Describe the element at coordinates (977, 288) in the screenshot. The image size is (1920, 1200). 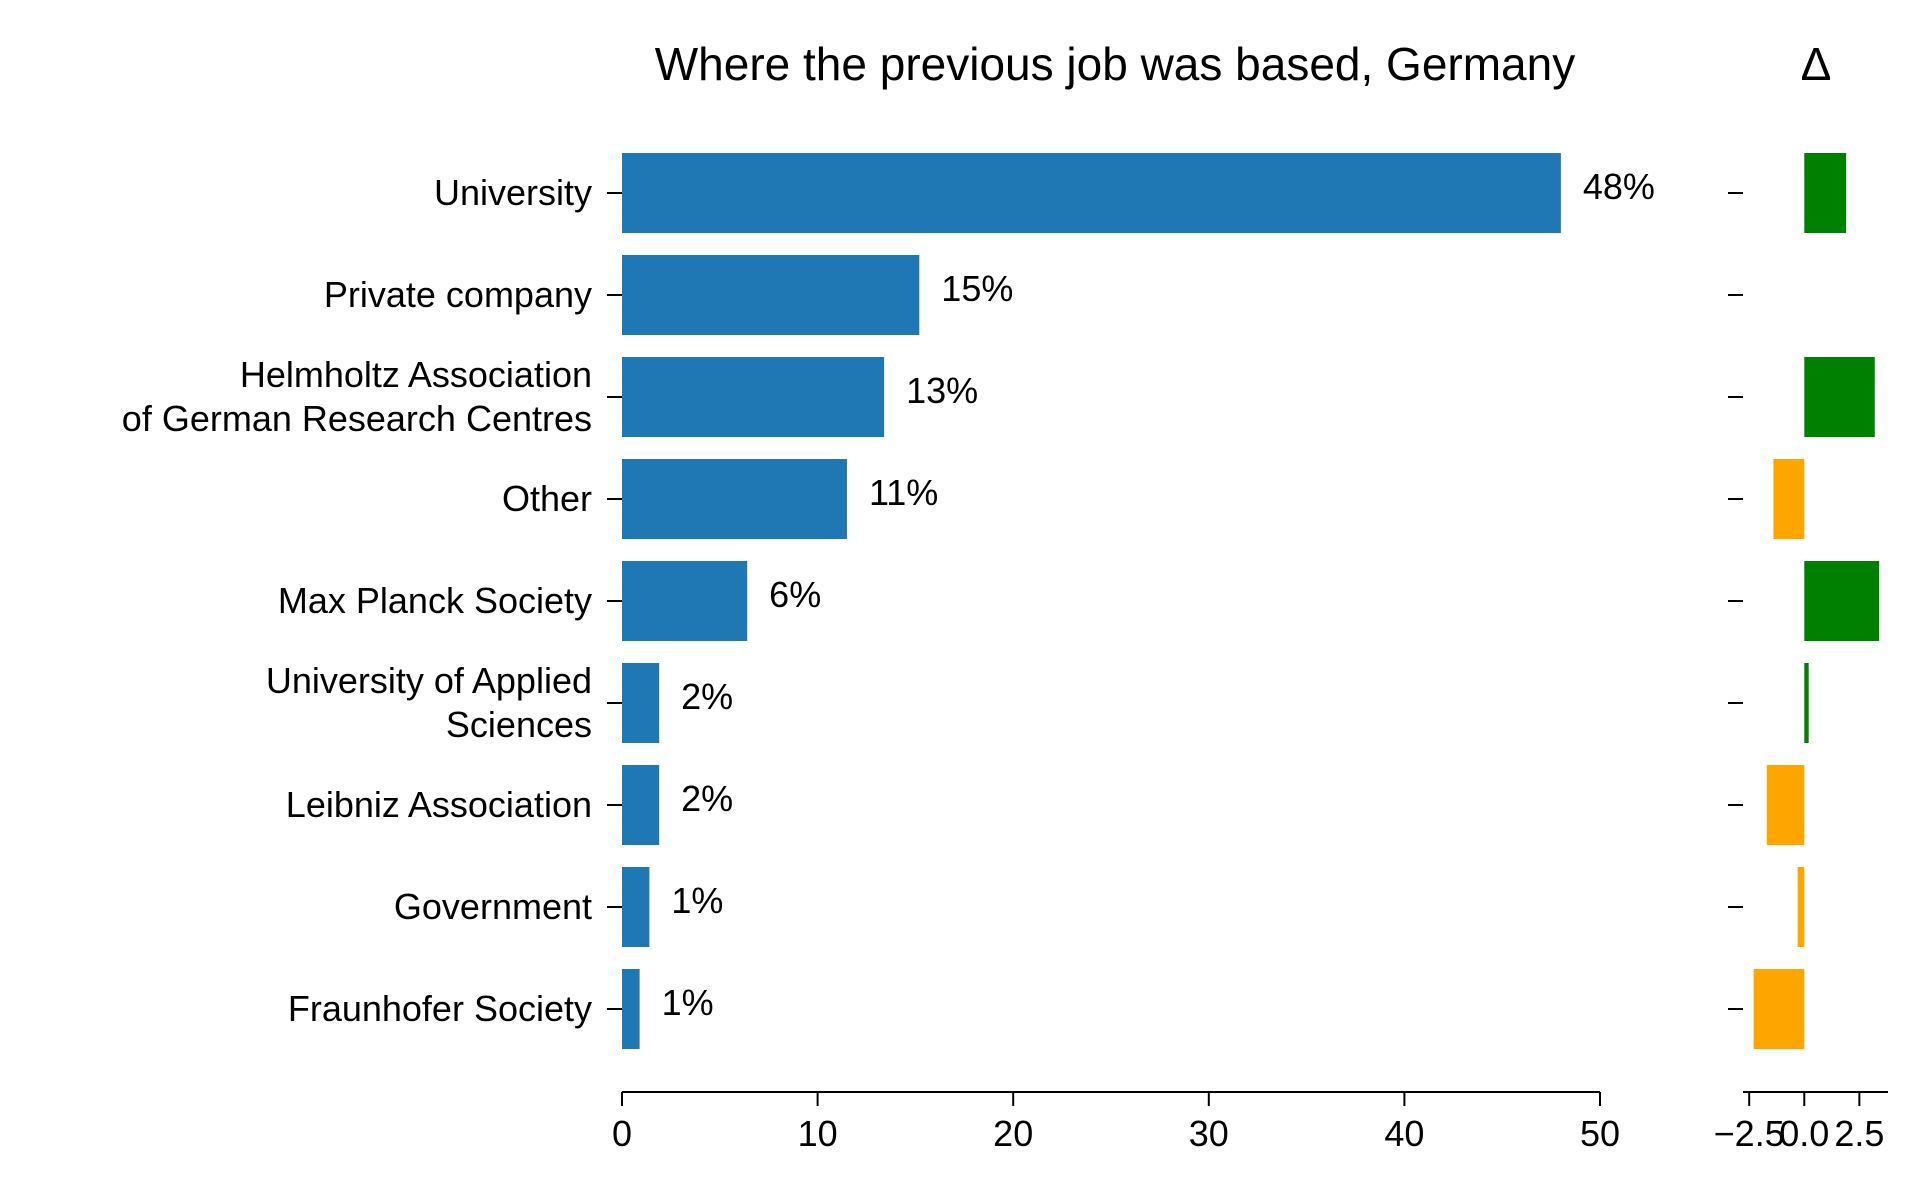
I see `value-label: 15%` at that location.